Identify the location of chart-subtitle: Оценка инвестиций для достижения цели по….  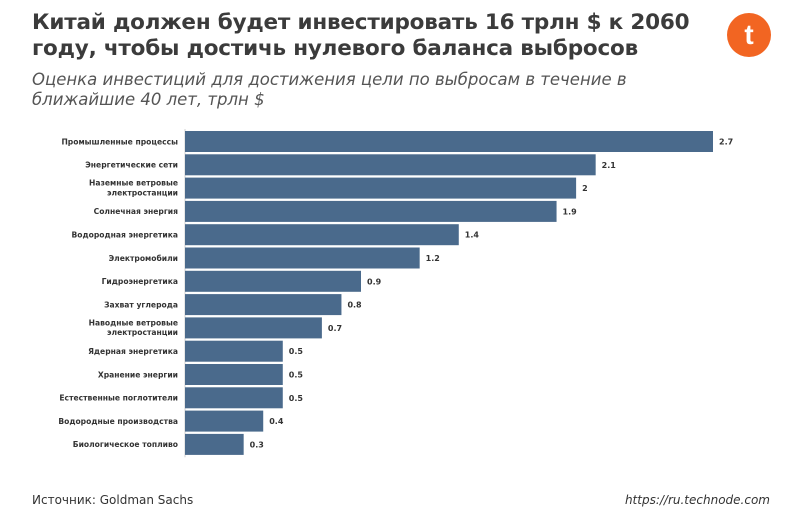
(329, 89).